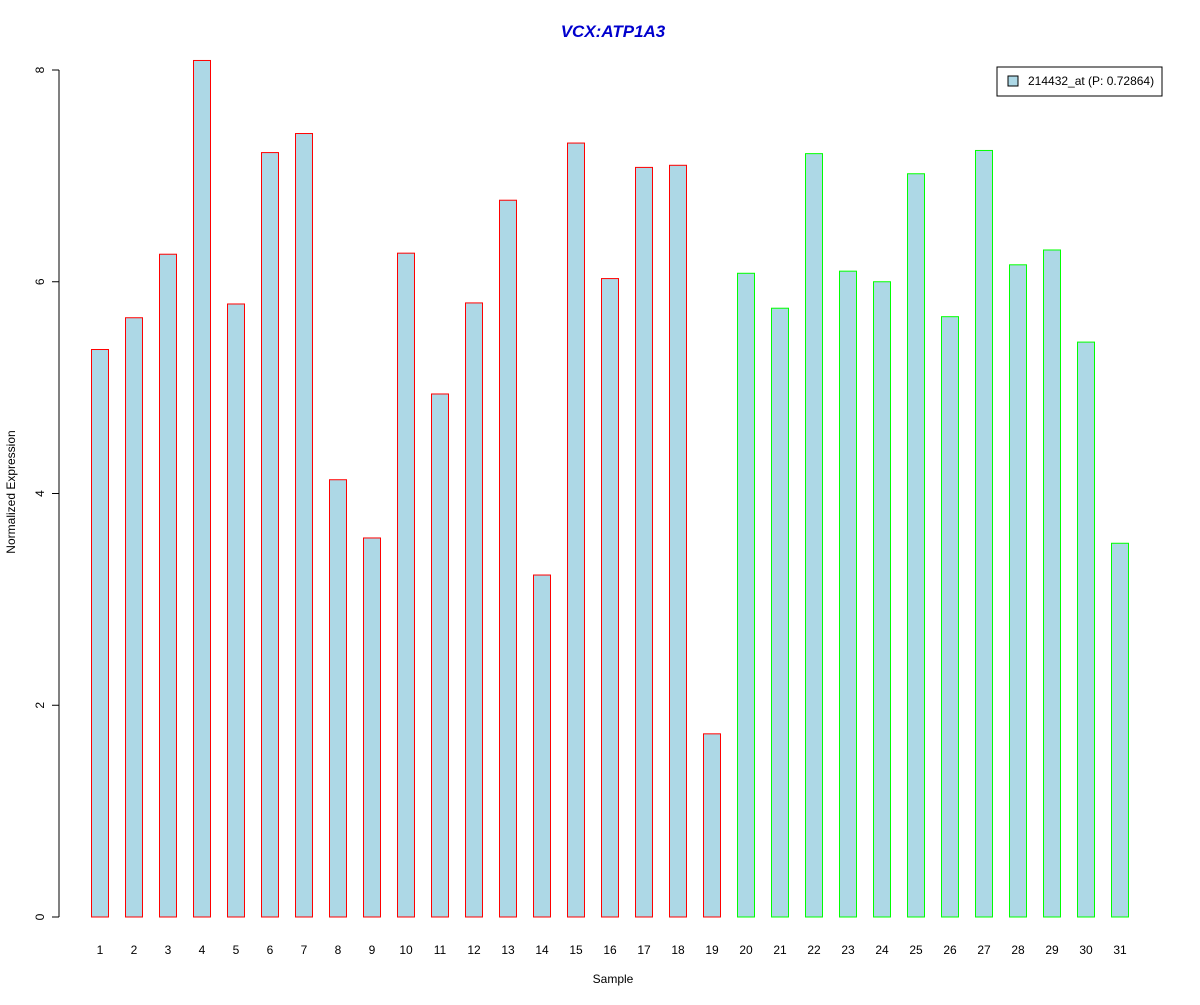 The width and height of the screenshot is (1200, 1005). Describe the element at coordinates (440, 950) in the screenshot. I see `x-tick-label-11: 11` at that location.